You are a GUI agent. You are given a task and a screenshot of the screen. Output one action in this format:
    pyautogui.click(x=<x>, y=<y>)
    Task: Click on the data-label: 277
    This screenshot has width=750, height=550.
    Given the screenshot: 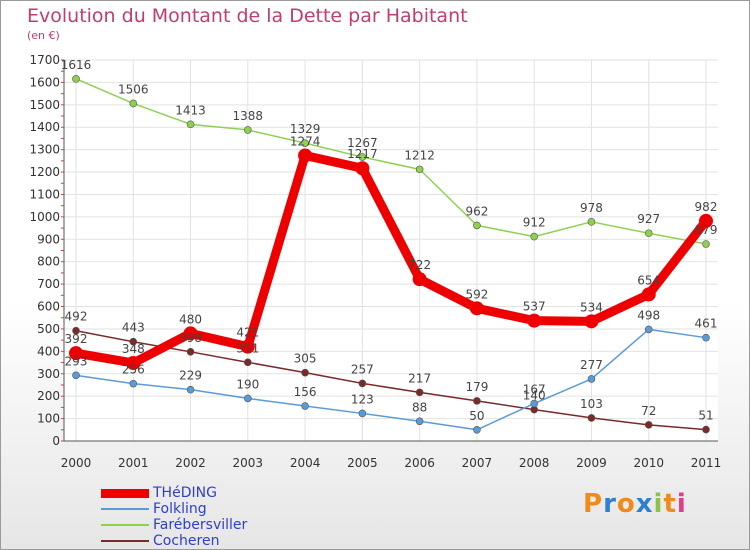 What is the action you would take?
    pyautogui.click(x=591, y=365)
    